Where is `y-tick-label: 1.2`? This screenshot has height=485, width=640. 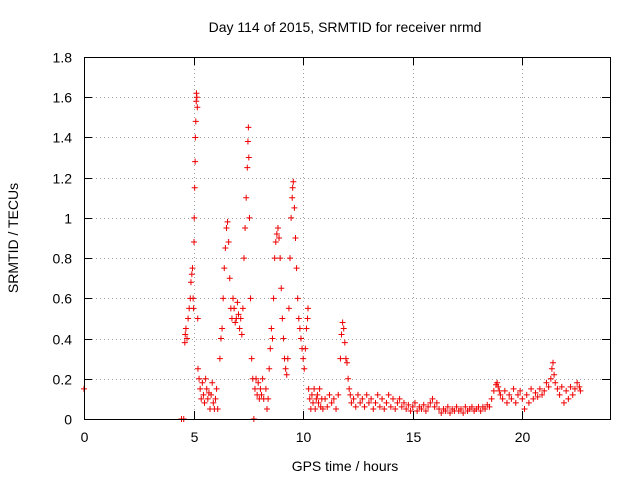 y-tick-label: 1.2 is located at coordinates (63, 179).